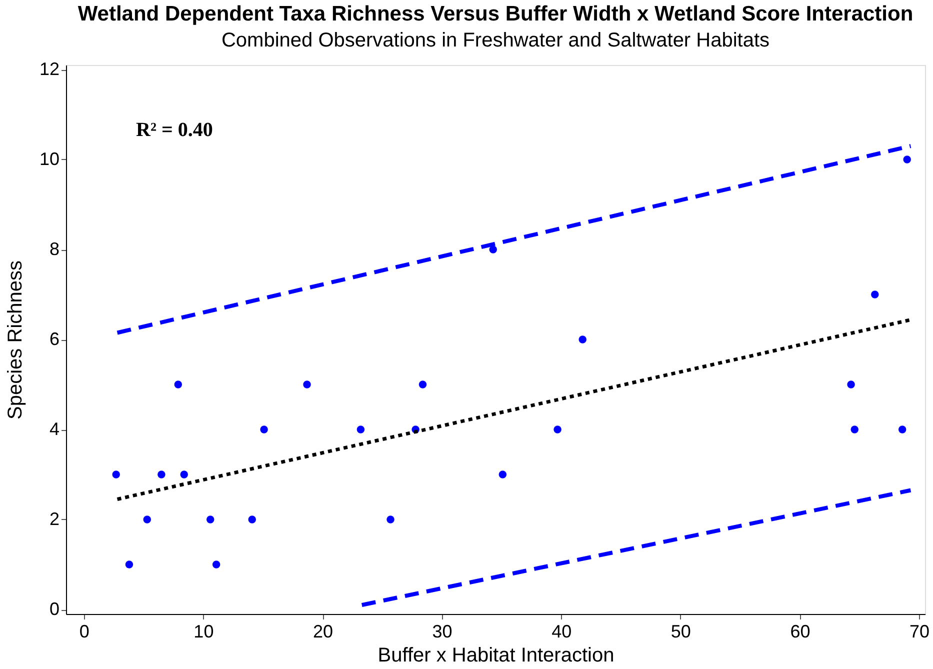 The width and height of the screenshot is (933, 669). What do you see at coordinates (54, 609) in the screenshot?
I see `y-tick-label: 0` at bounding box center [54, 609].